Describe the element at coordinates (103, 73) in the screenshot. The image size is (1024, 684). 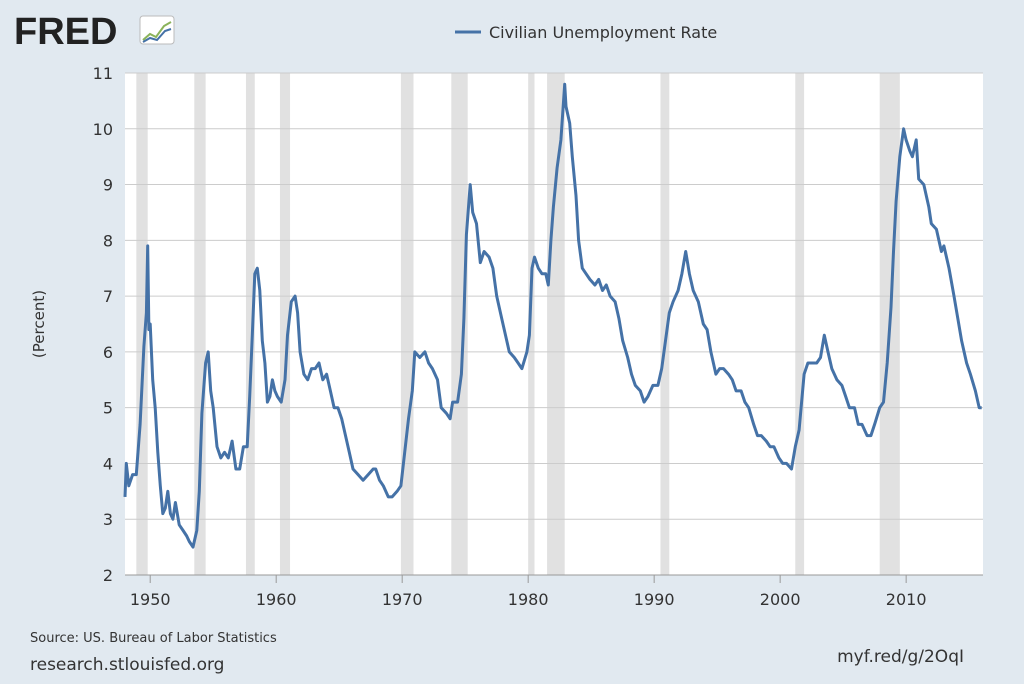
I see `y-tick-label: 11` at that location.